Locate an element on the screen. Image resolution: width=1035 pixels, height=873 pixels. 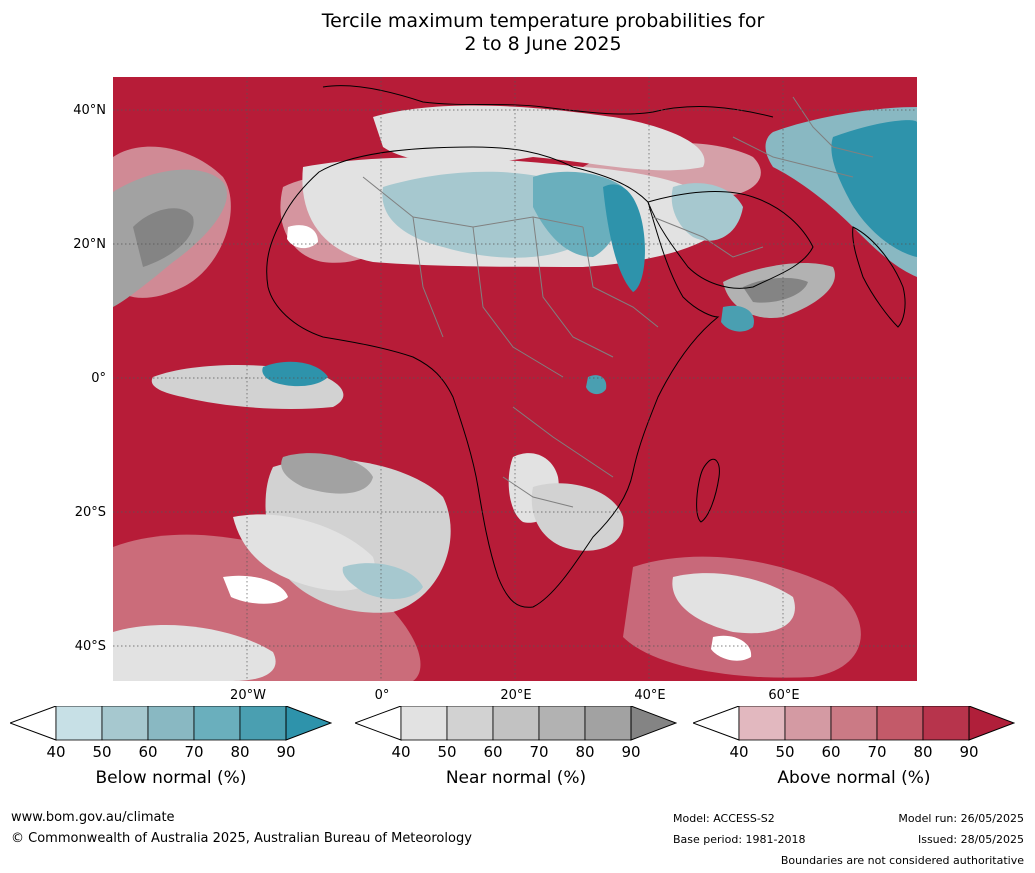
colorbar-above-normal is located at coordinates (854, 723).